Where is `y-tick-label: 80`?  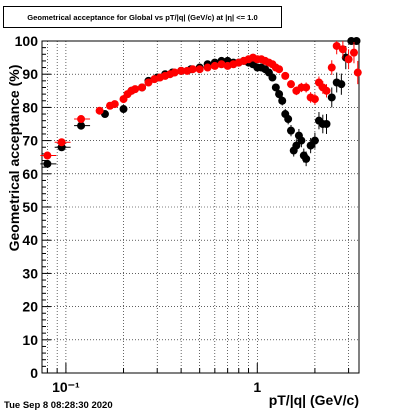
y-tick-label: 80 is located at coordinates (30, 107).